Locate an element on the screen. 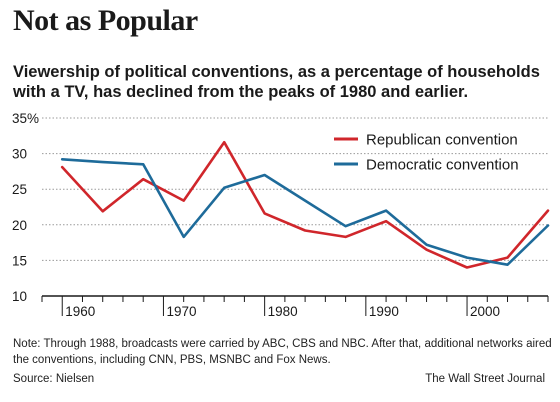 This screenshot has height=402, width=560. x-tick-label: 1990 is located at coordinates (384, 311).